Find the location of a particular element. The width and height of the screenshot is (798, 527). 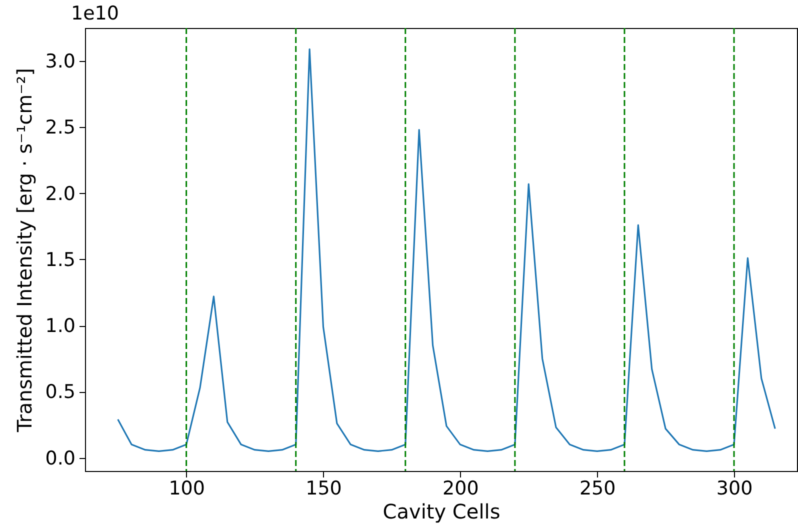

x-tick-label: 200 is located at coordinates (460, 489).